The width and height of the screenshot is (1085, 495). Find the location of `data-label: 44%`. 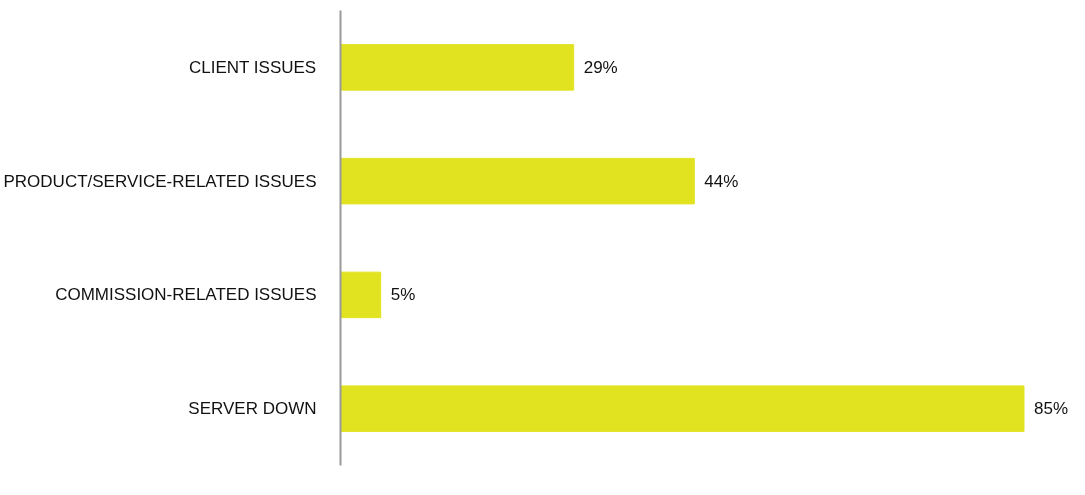

data-label: 44% is located at coordinates (721, 181).